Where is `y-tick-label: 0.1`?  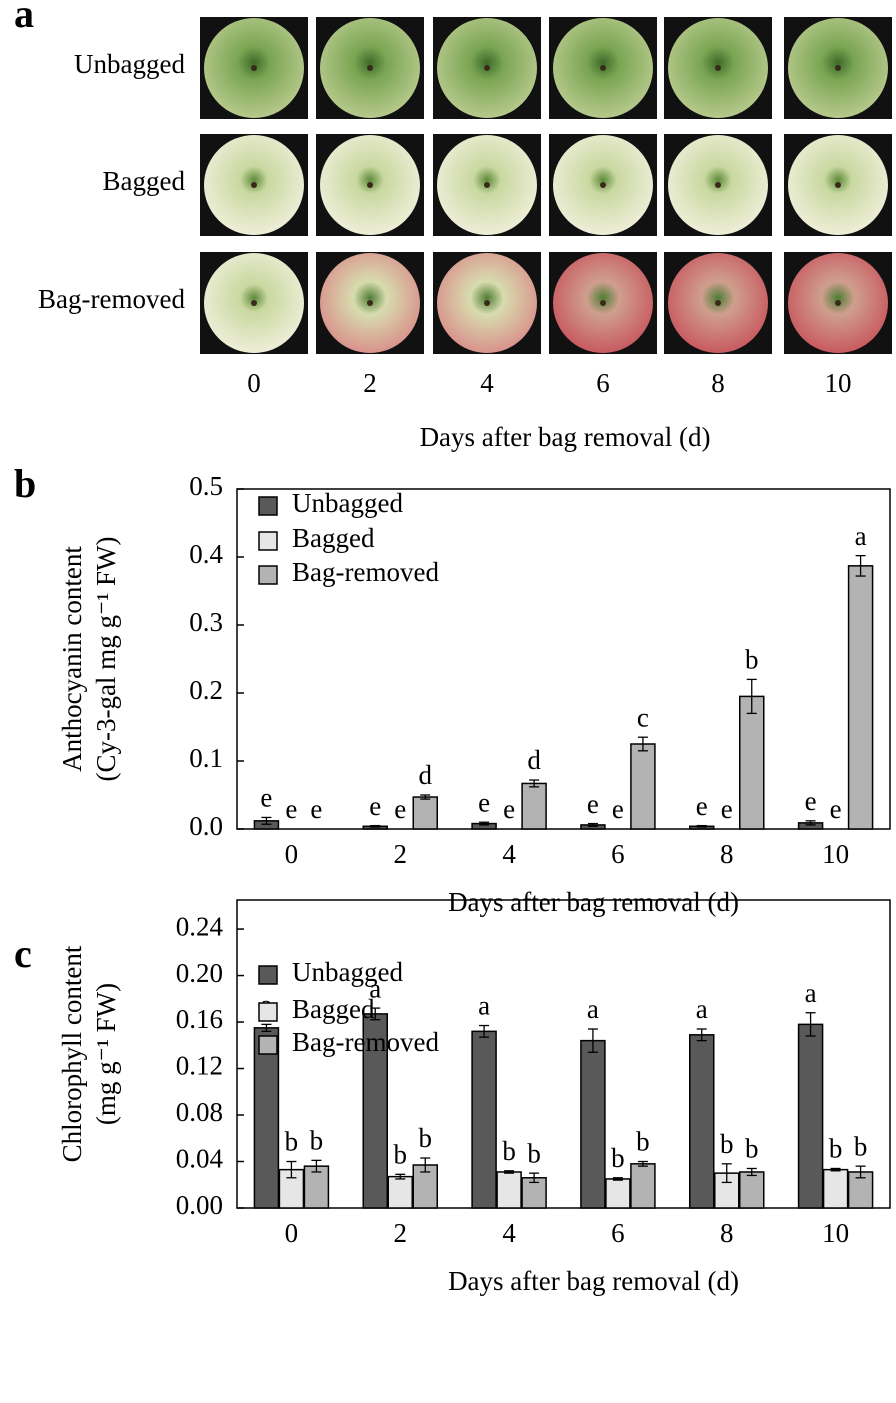 y-tick-label: 0.1 is located at coordinates (206, 758).